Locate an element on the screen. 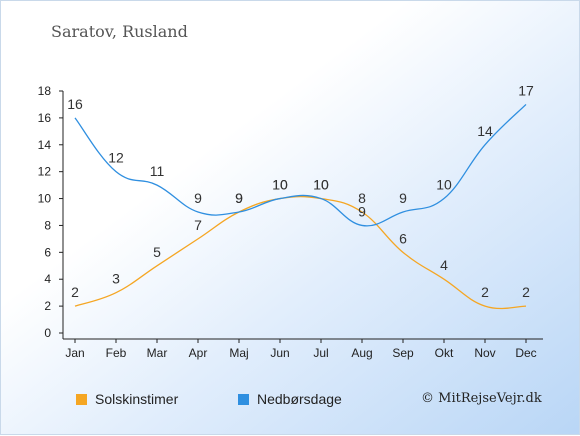 Image resolution: width=580 pixels, height=436 pixels. x-tick-label: Apr is located at coordinates (198, 353).